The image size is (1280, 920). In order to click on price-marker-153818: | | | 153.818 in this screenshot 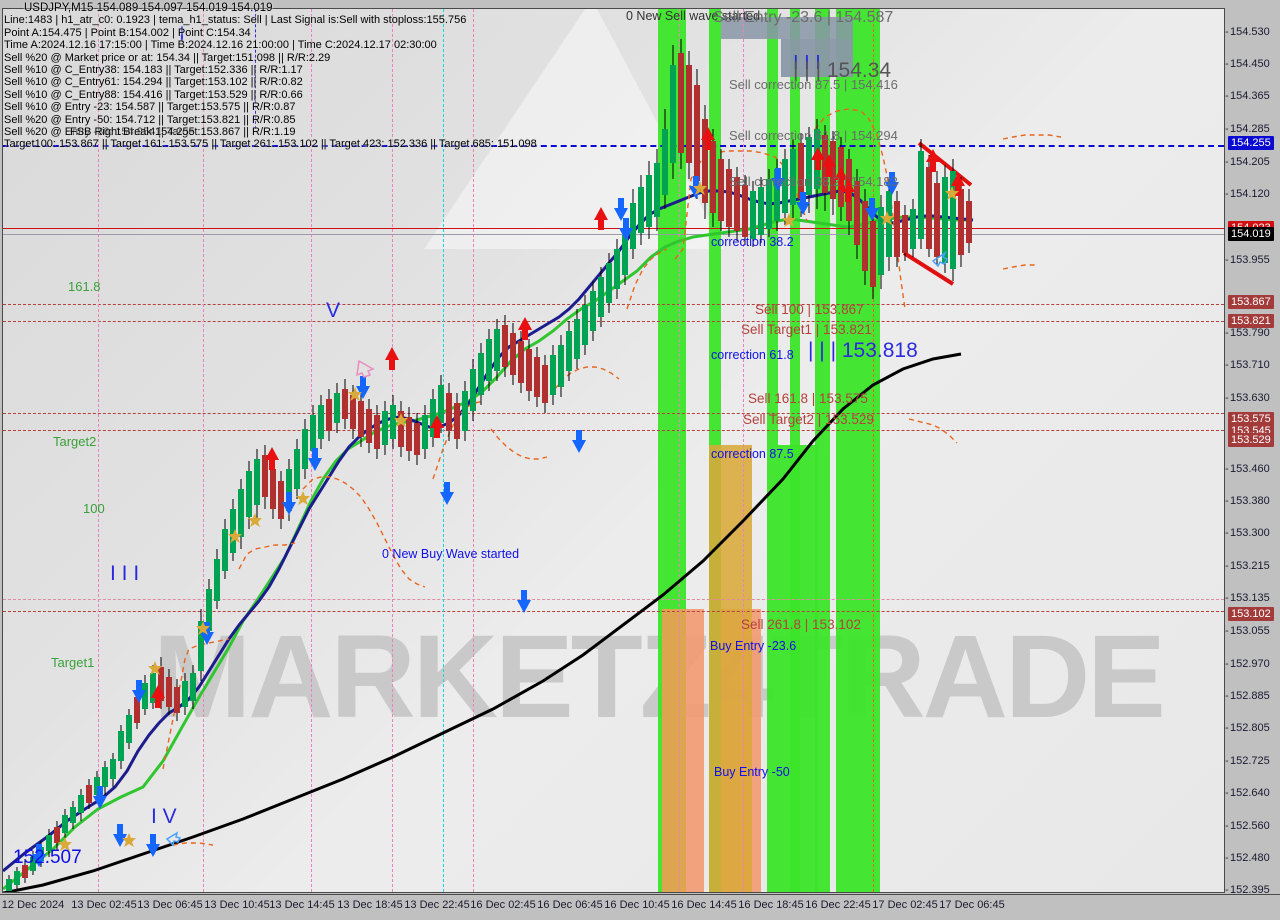, I will do `click(863, 350)`.